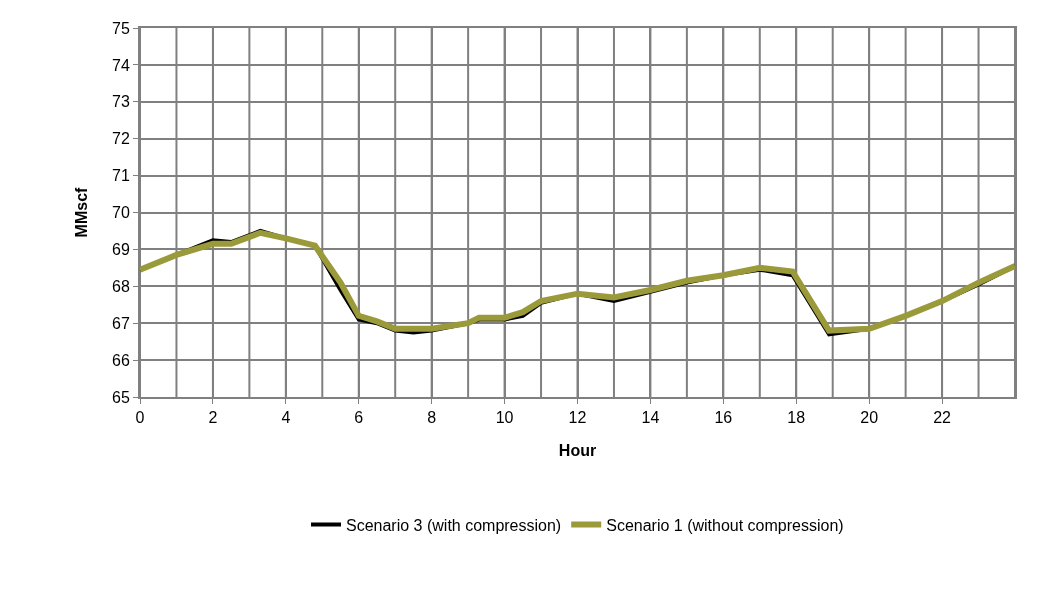 The height and width of the screenshot is (590, 1050). Describe the element at coordinates (869, 418) in the screenshot. I see `x-tick-label: 20` at that location.